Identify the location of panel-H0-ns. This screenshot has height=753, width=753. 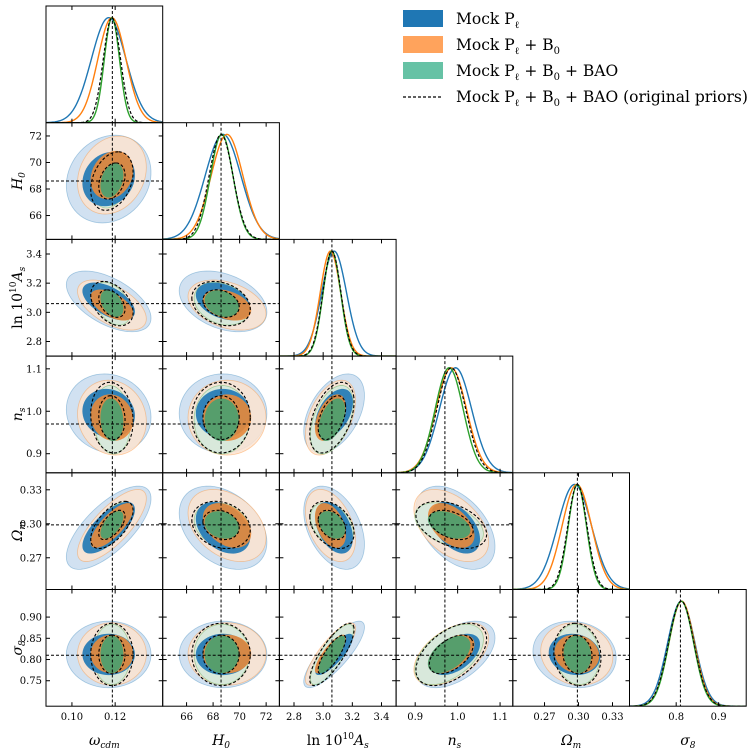
(221, 414).